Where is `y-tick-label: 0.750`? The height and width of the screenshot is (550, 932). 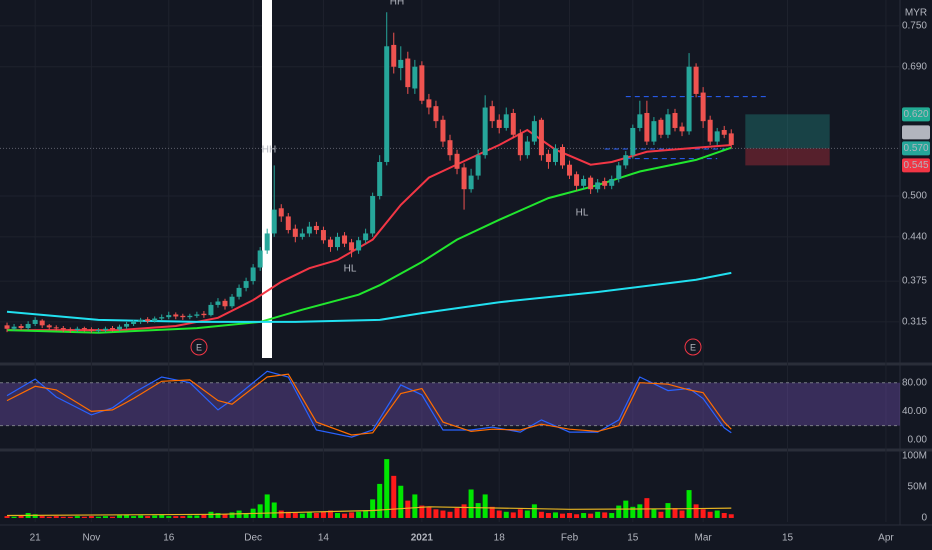 y-tick-label: 0.750 is located at coordinates (914, 26).